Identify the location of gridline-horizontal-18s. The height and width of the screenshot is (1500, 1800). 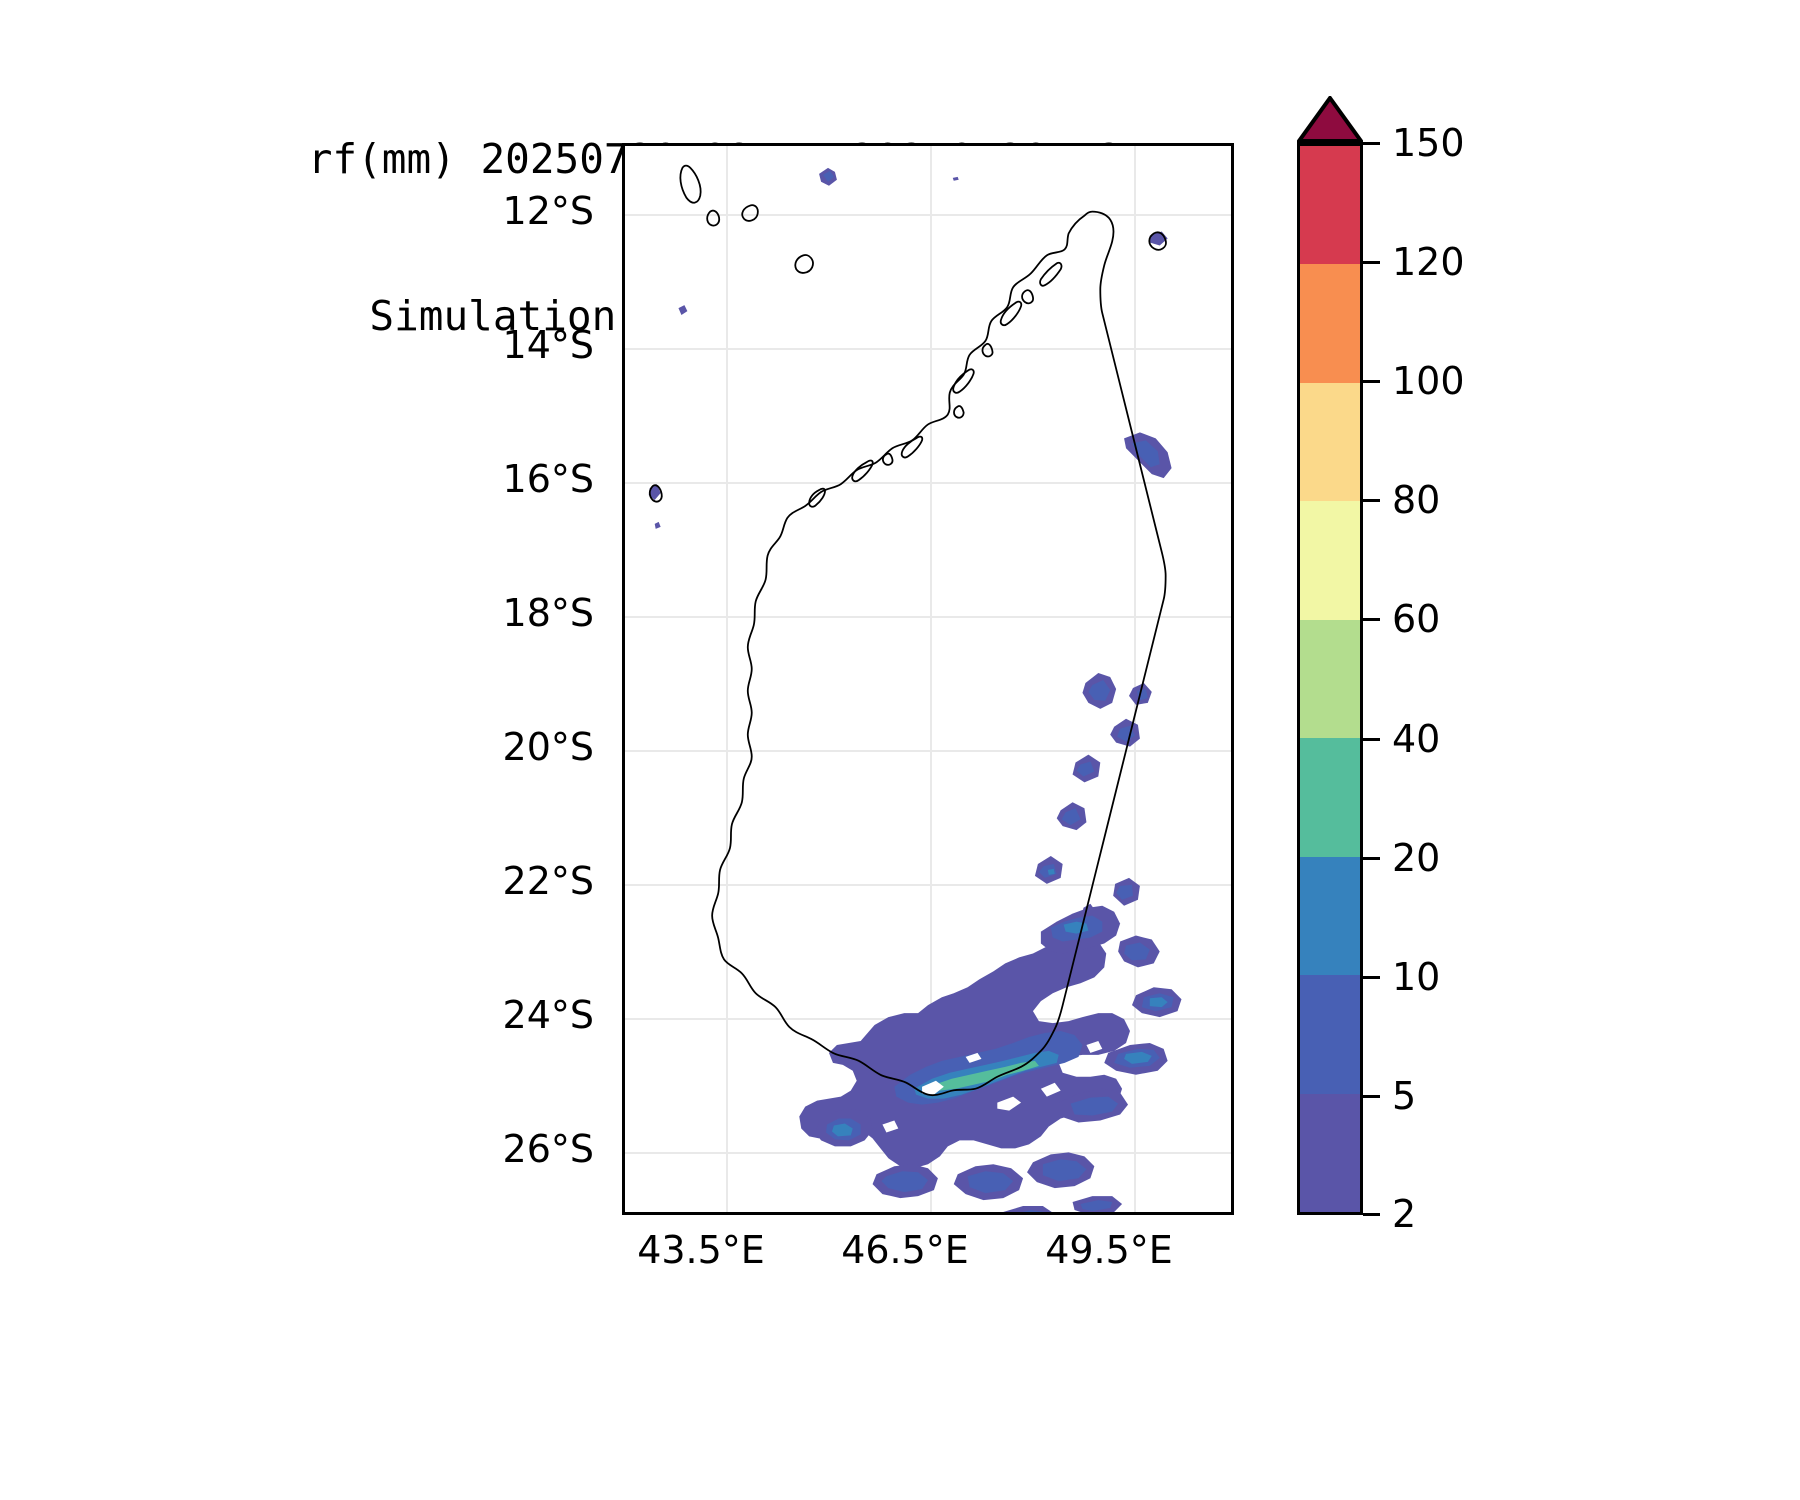
(928, 617).